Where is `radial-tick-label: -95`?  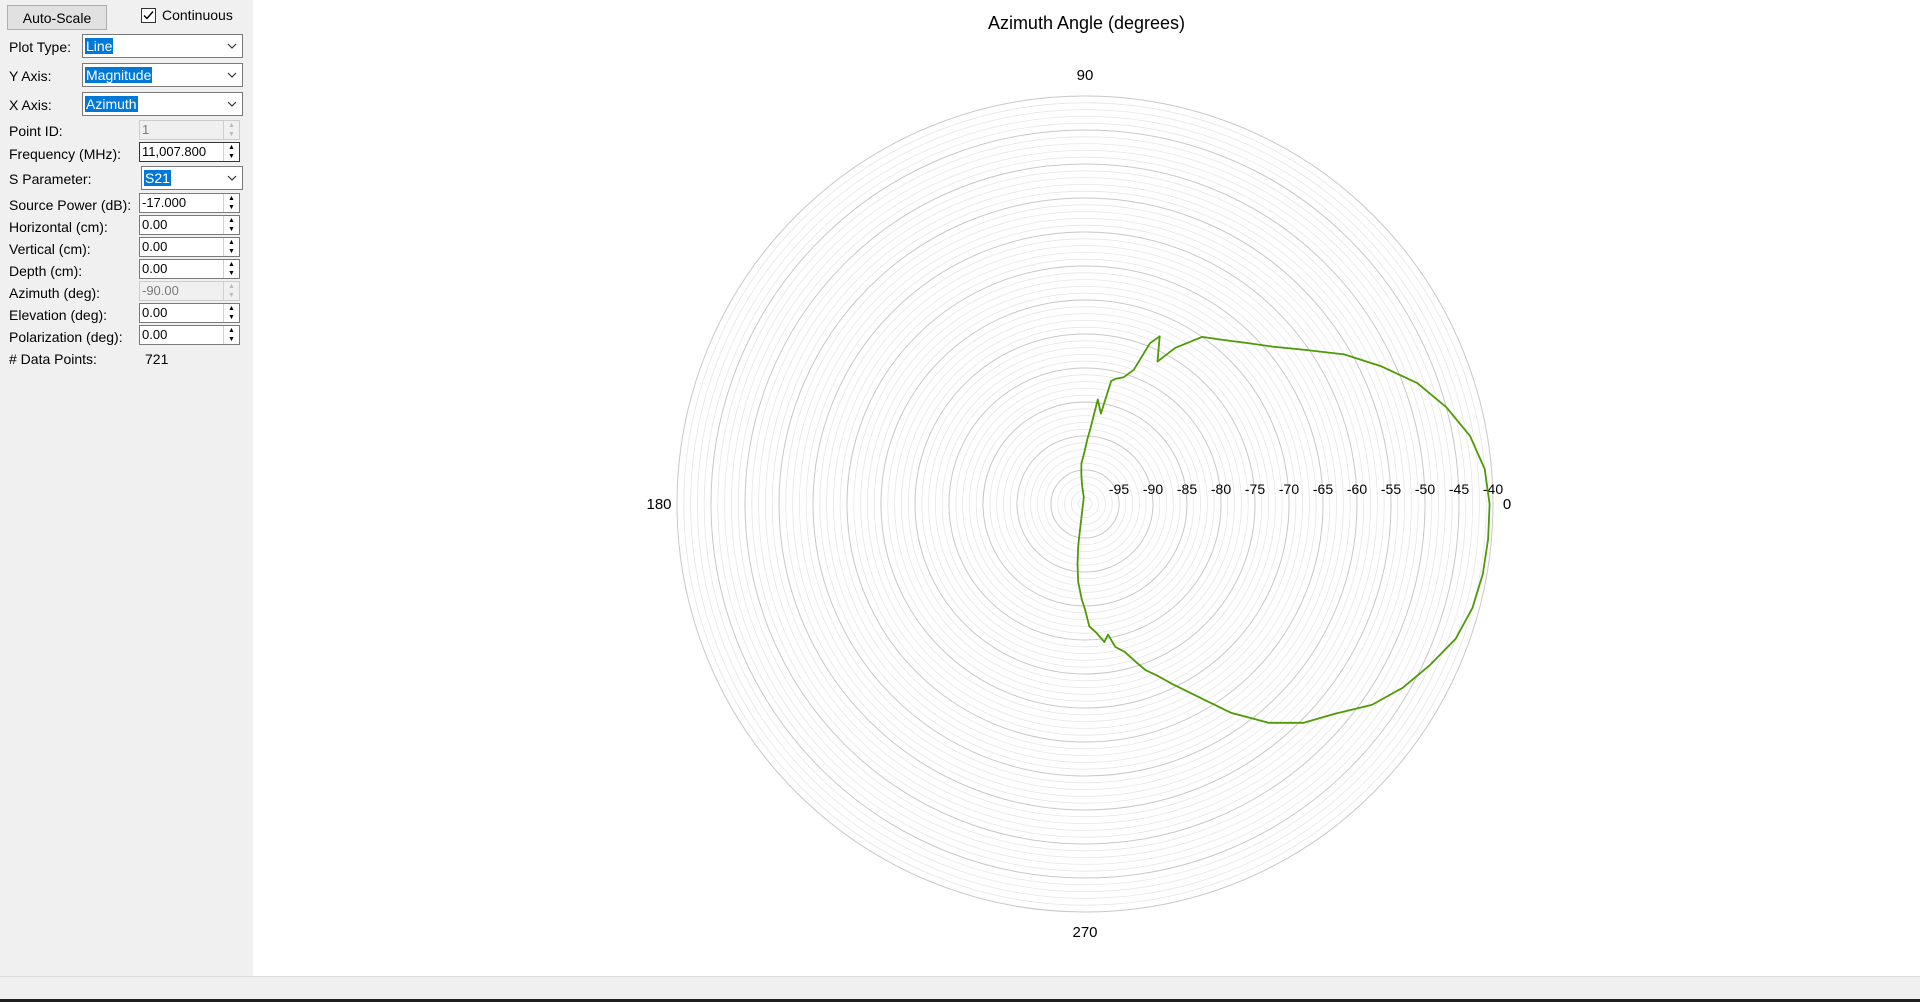
radial-tick-label: -95 is located at coordinates (1119, 489).